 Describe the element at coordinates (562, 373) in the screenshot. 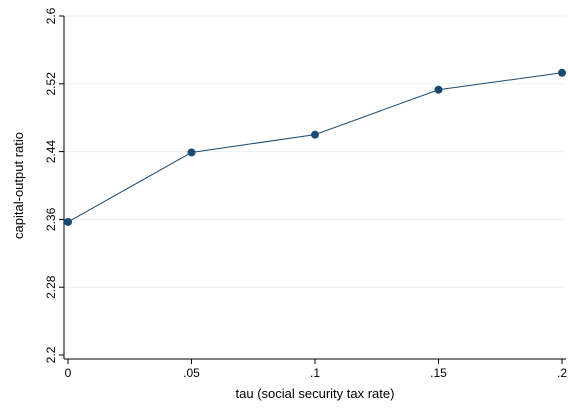

I see `x-tick-label: .2` at that location.